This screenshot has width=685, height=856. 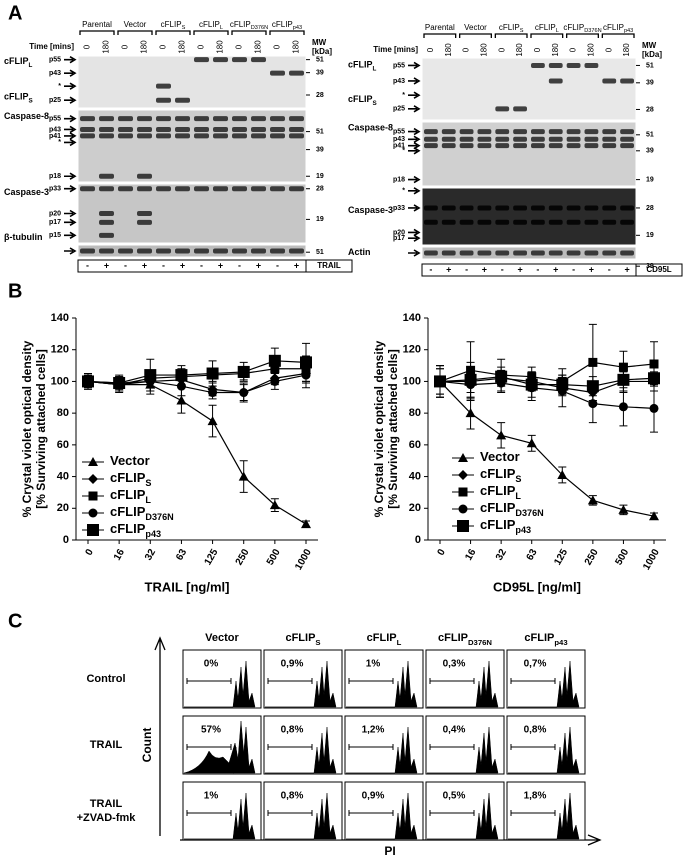 What do you see at coordinates (440, 27) in the screenshot?
I see `label-text: Parental` at bounding box center [440, 27].